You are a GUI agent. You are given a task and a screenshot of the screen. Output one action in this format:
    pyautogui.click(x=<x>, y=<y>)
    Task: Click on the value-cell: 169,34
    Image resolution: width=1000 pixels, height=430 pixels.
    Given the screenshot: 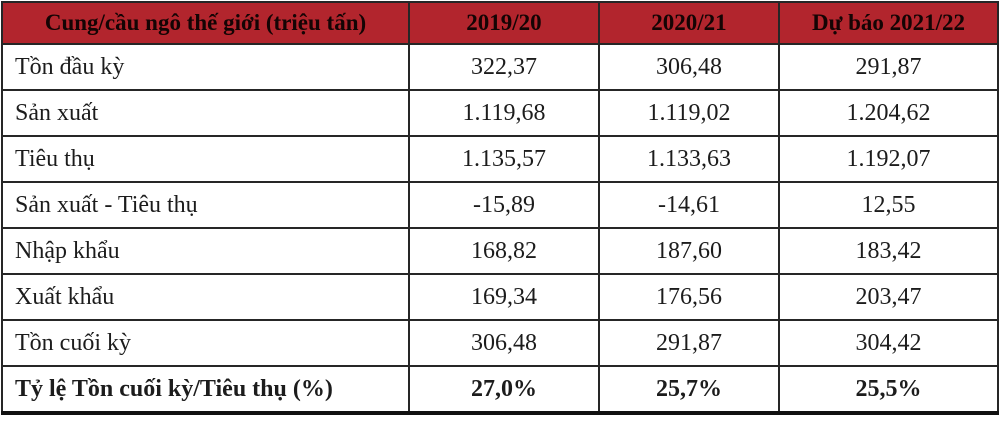 What is the action you would take?
    pyautogui.click(x=504, y=297)
    